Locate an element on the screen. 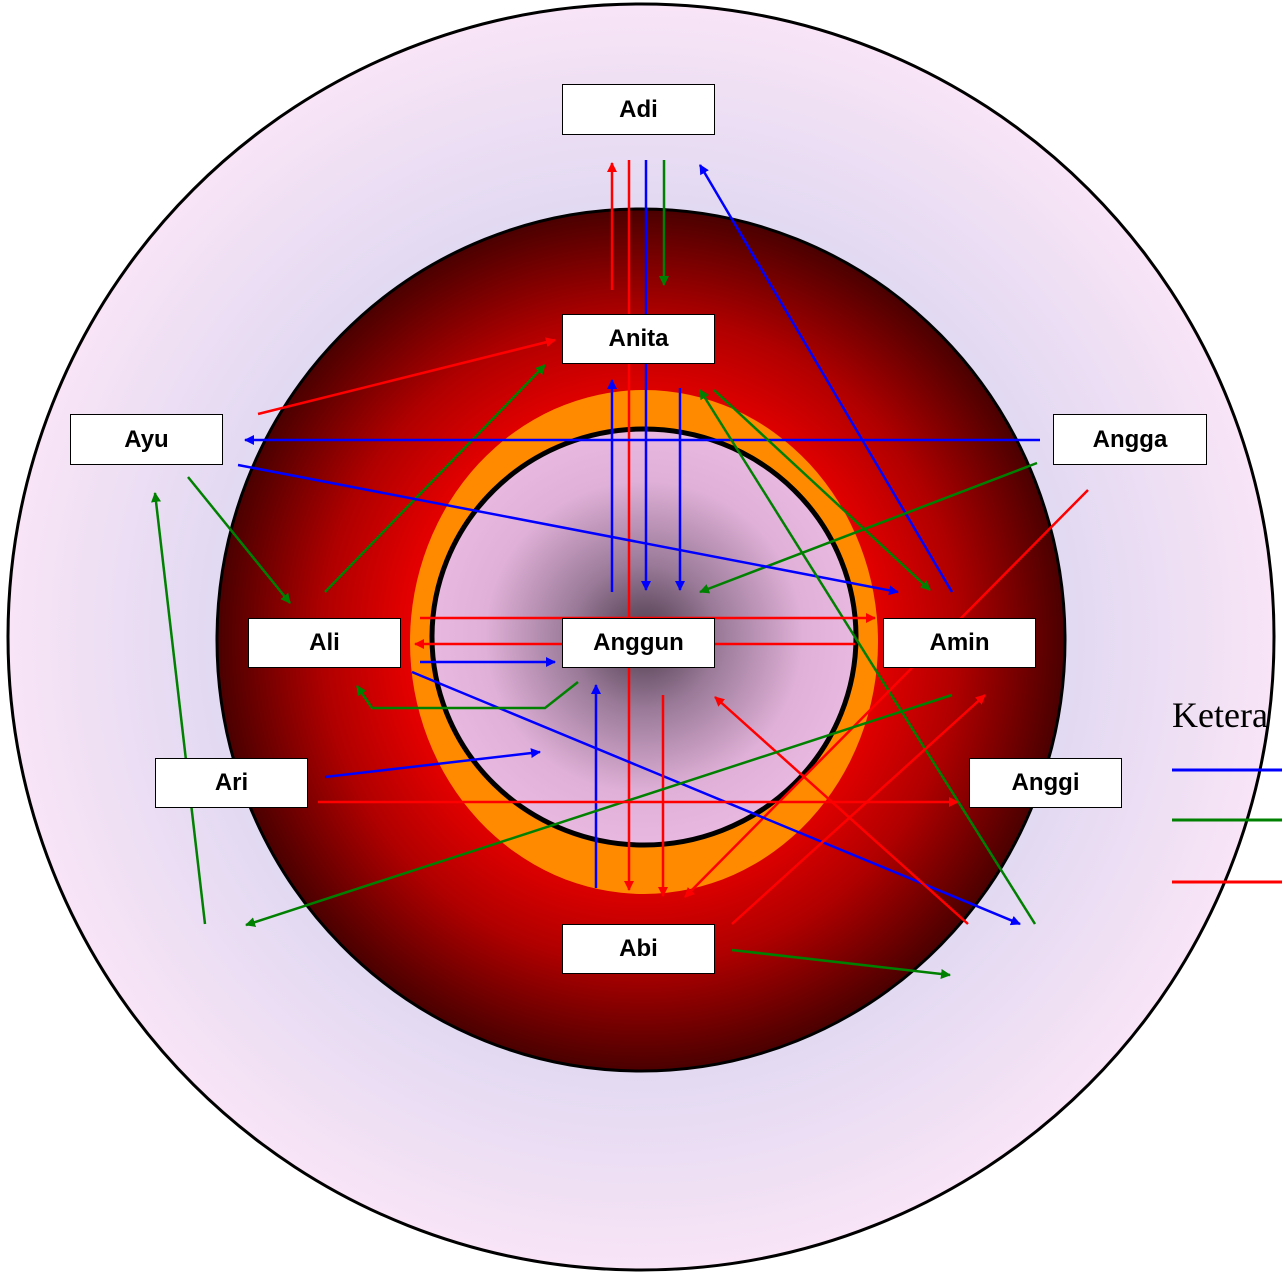  node-label: Anita is located at coordinates (638, 338).